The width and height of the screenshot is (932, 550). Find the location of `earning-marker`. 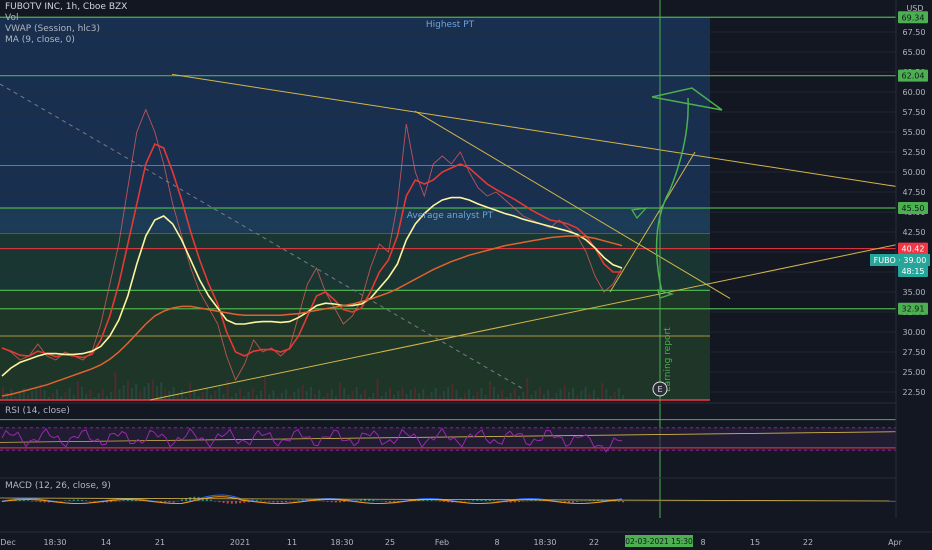

earning-marker is located at coordinates (660, 389).